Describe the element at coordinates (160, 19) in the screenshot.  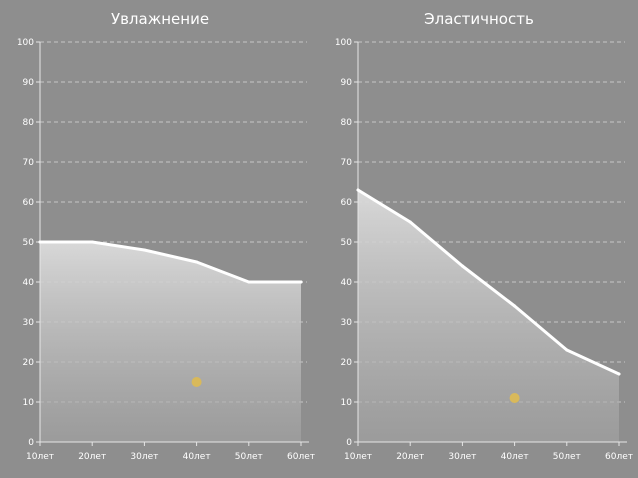
I see `chart-title: Увлажнение` at that location.